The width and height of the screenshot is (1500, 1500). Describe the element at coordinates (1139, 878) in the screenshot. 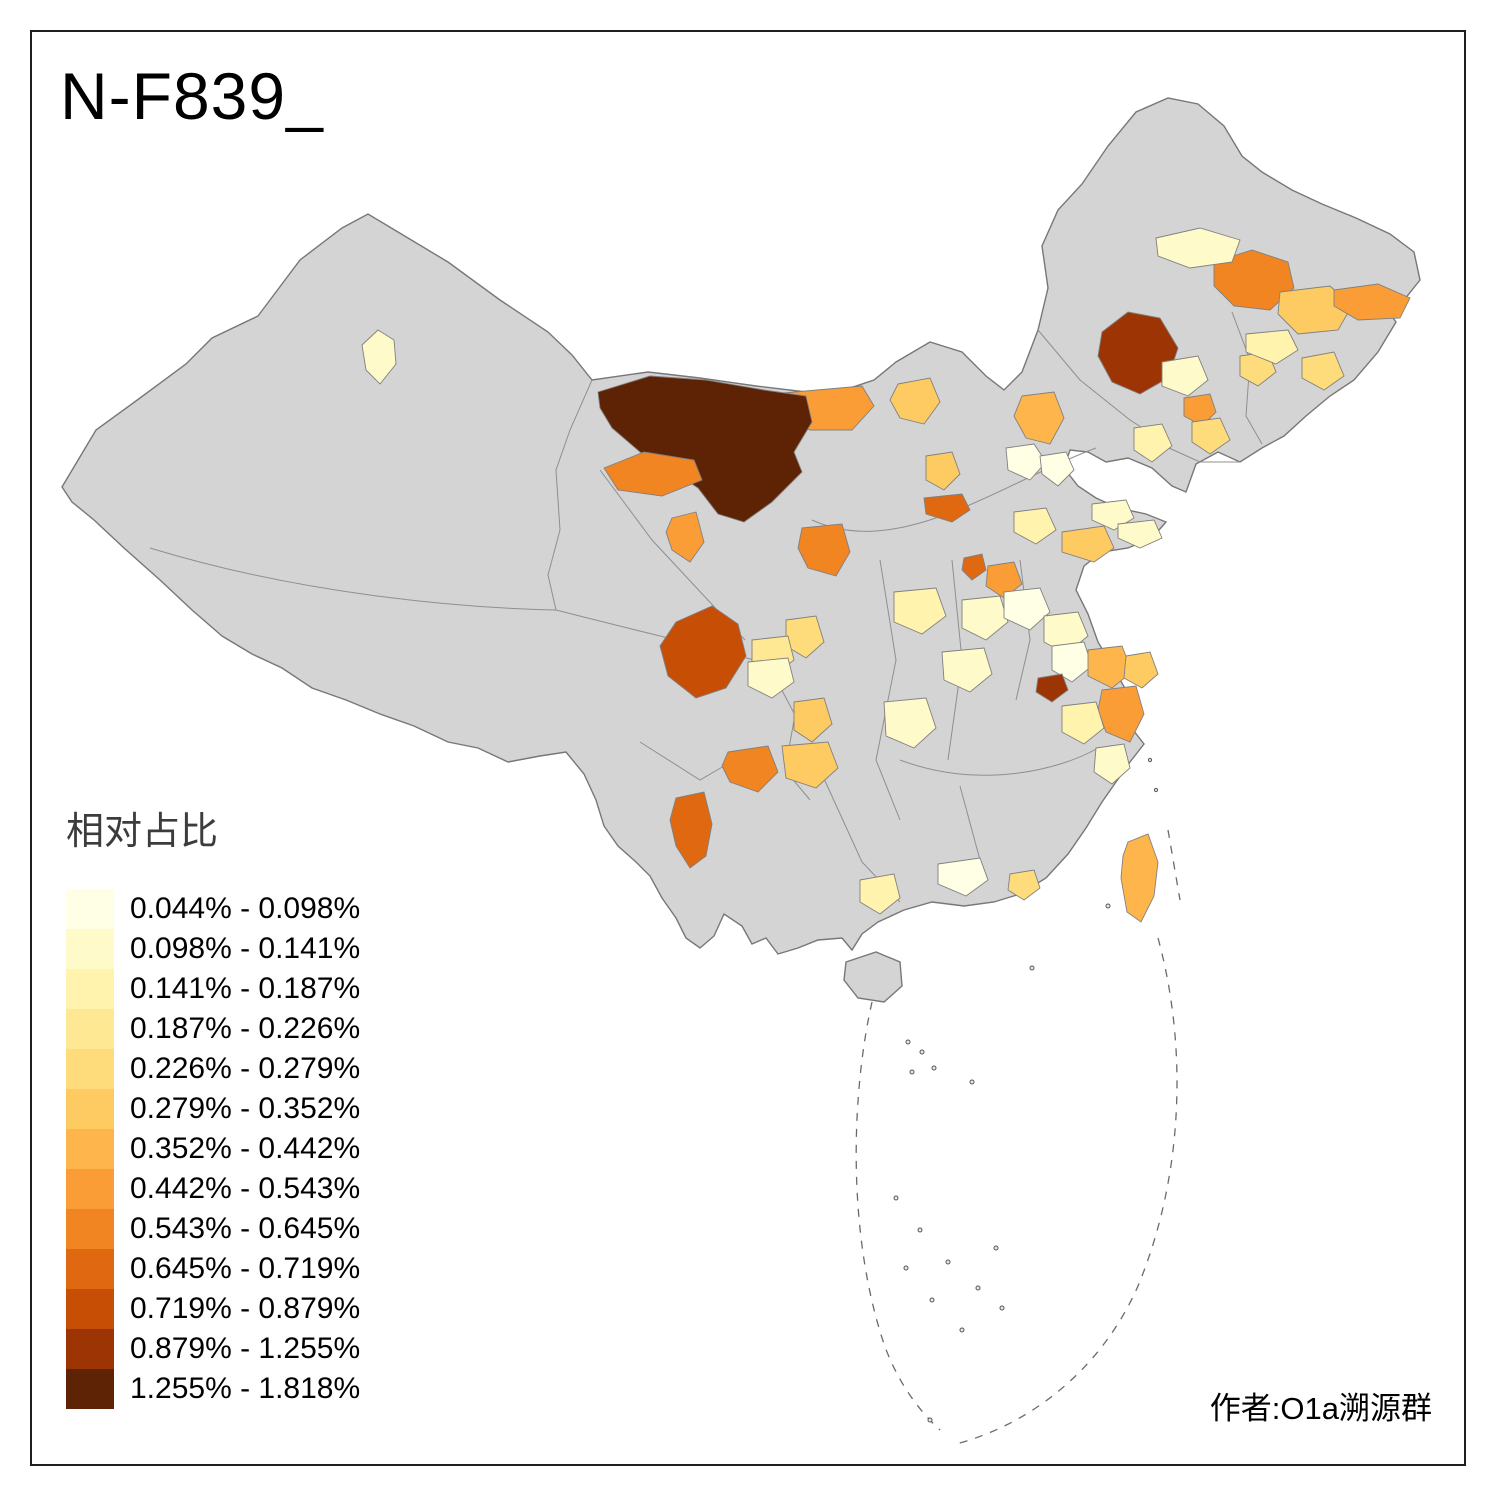

I see `map-region-taiwan` at that location.